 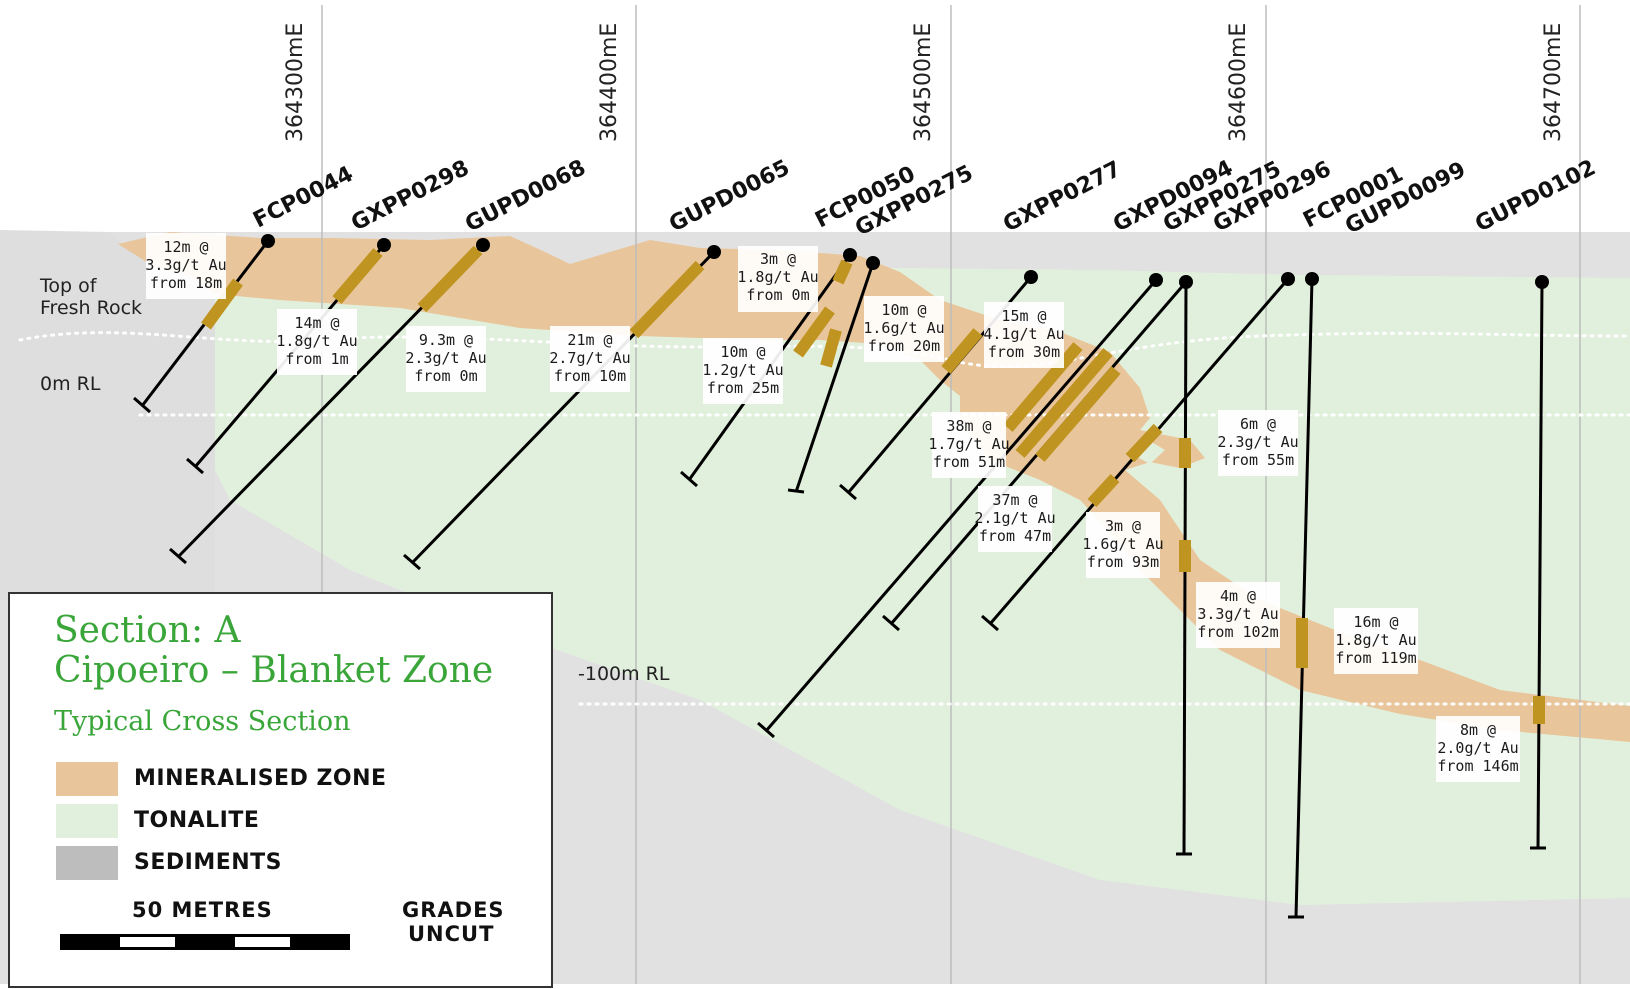 I want to click on annotation-fcp0050-lower: 10m @ 1.2g/t Au from 25m, so click(x=743, y=371).